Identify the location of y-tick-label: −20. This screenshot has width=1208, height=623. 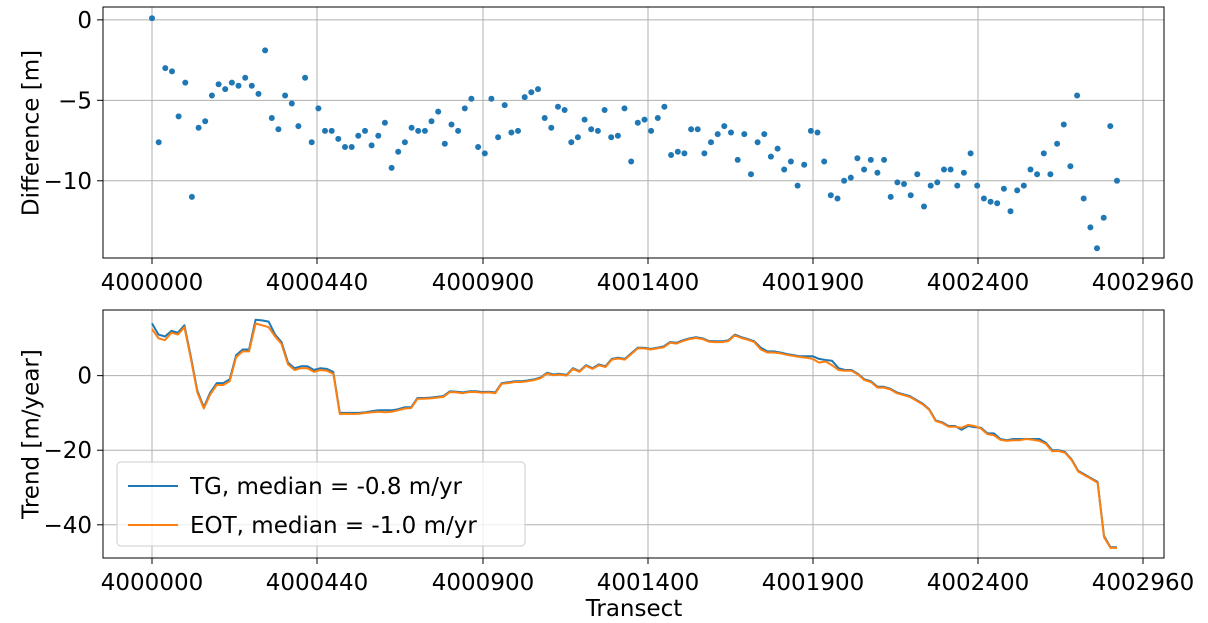
(67, 451).